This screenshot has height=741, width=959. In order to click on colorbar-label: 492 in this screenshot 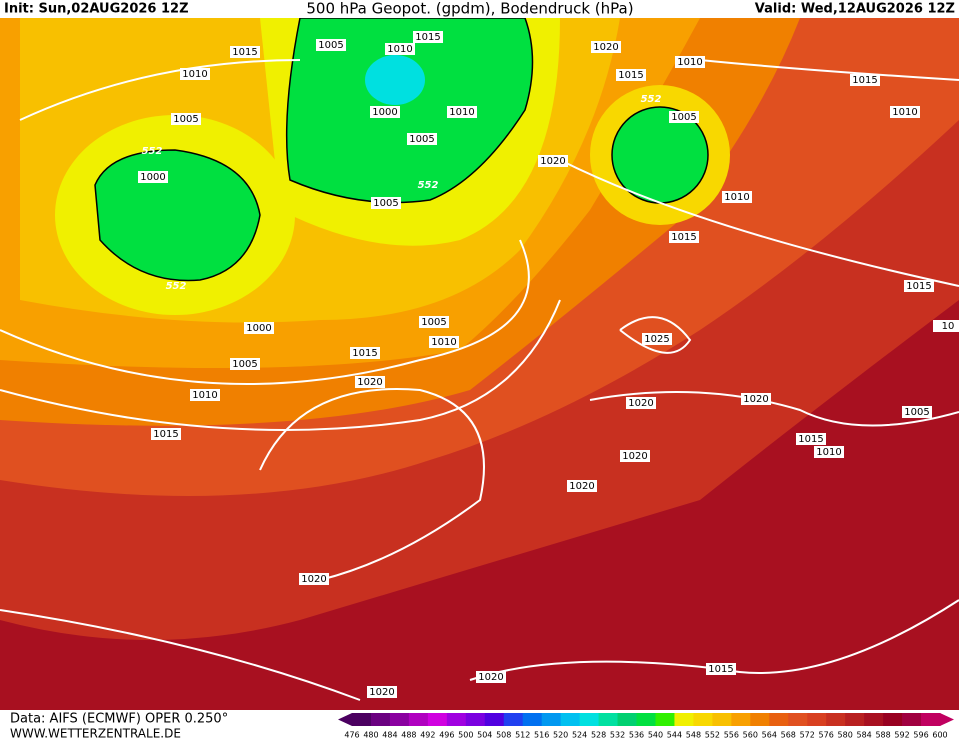, I will do `click(427, 735)`.